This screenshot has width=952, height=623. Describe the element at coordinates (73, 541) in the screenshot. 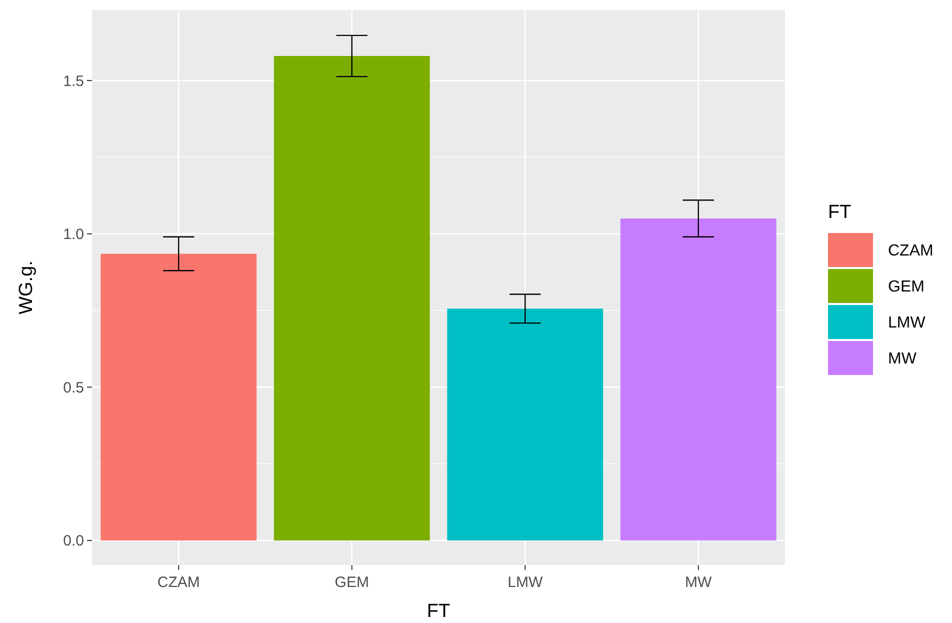

I see `y-tick-label: 0.0` at that location.